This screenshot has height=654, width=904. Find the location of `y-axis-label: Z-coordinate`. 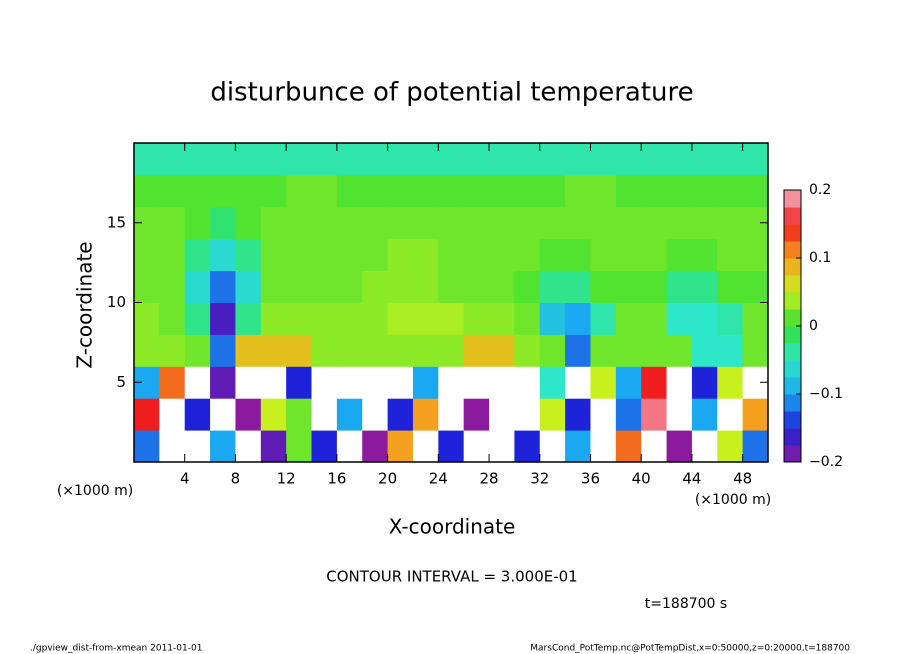

y-axis-label: Z-coordinate is located at coordinates (85, 304).